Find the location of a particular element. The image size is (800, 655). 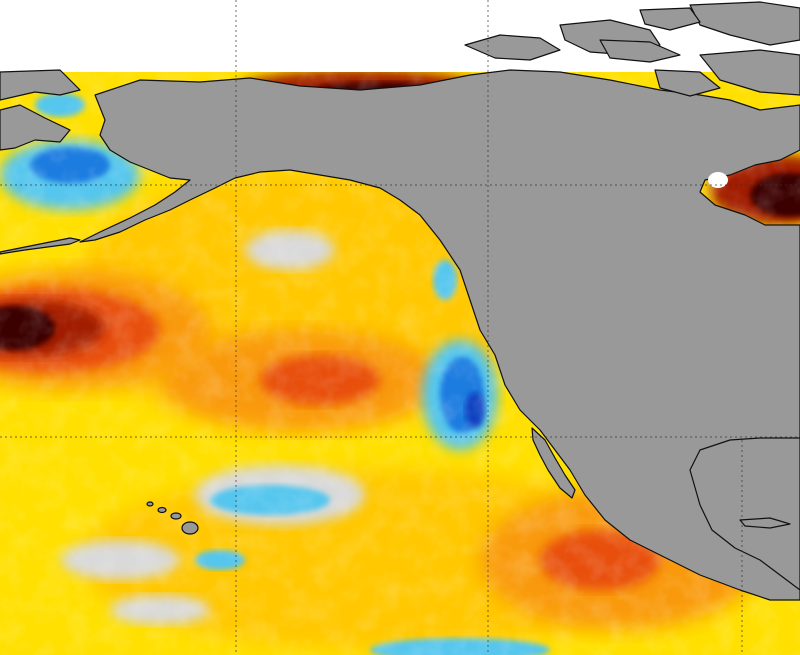

asia-landmass is located at coordinates (35, 127).